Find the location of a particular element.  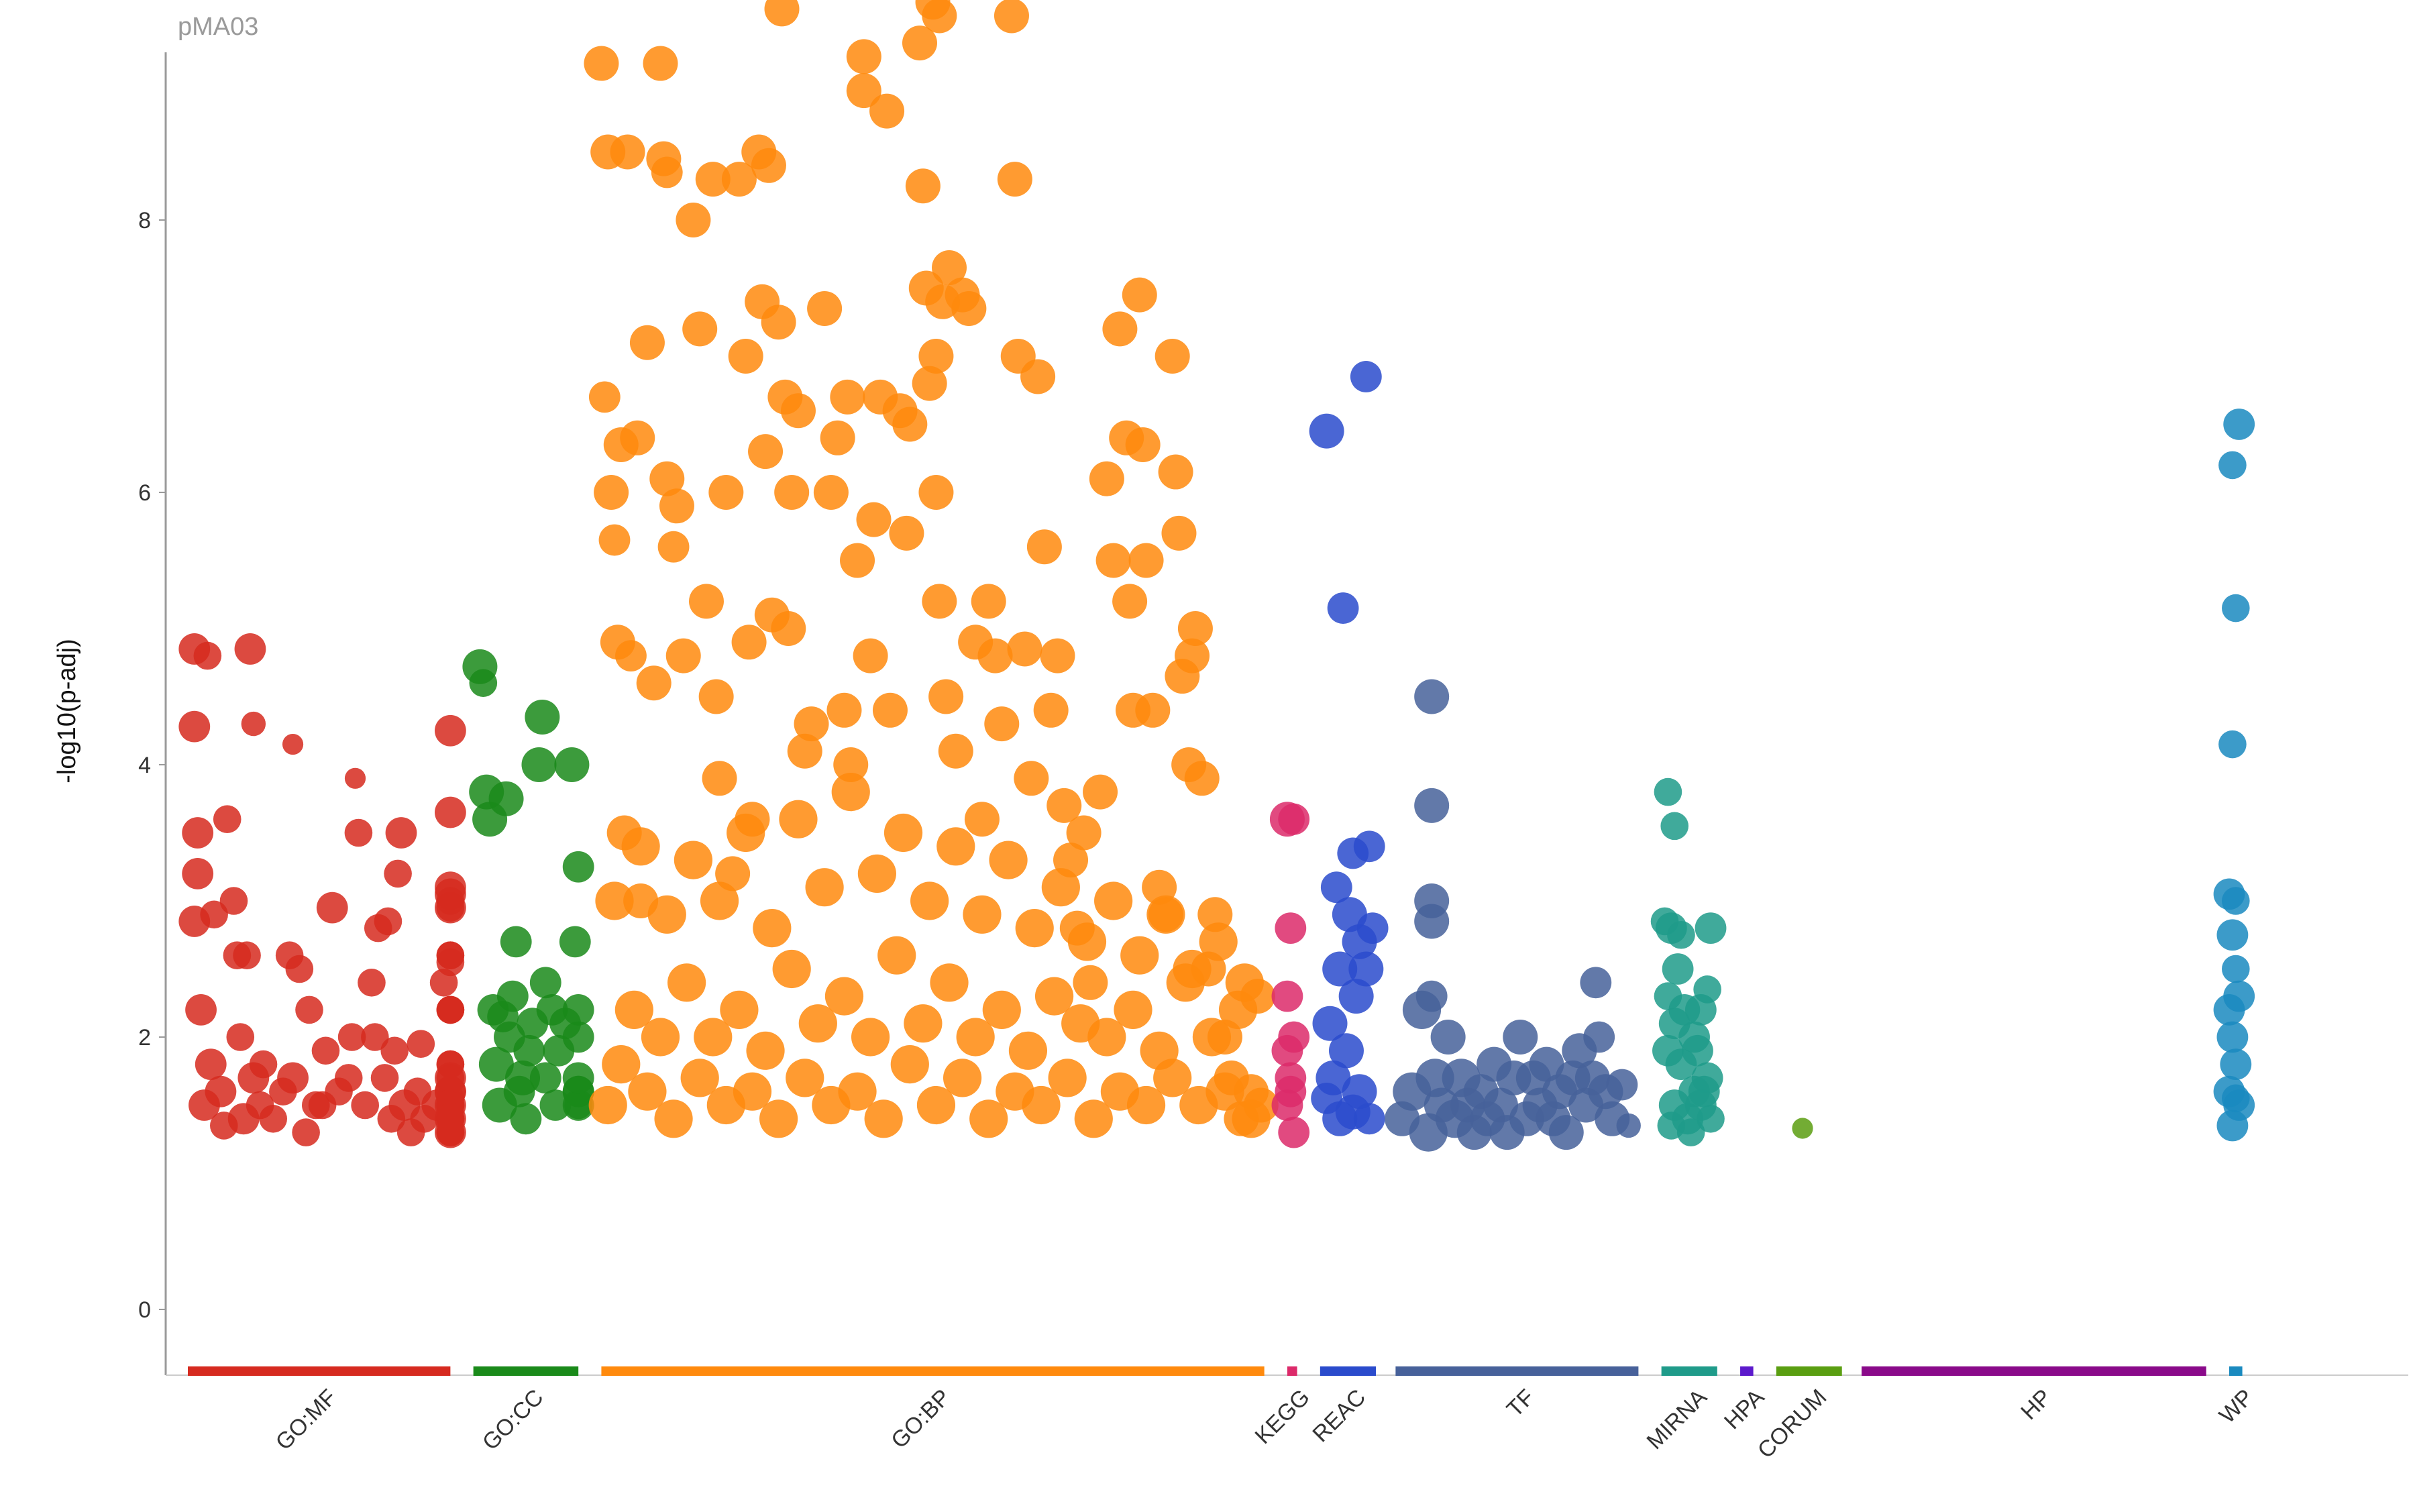

source-label: GO:BP is located at coordinates (920, 1419).